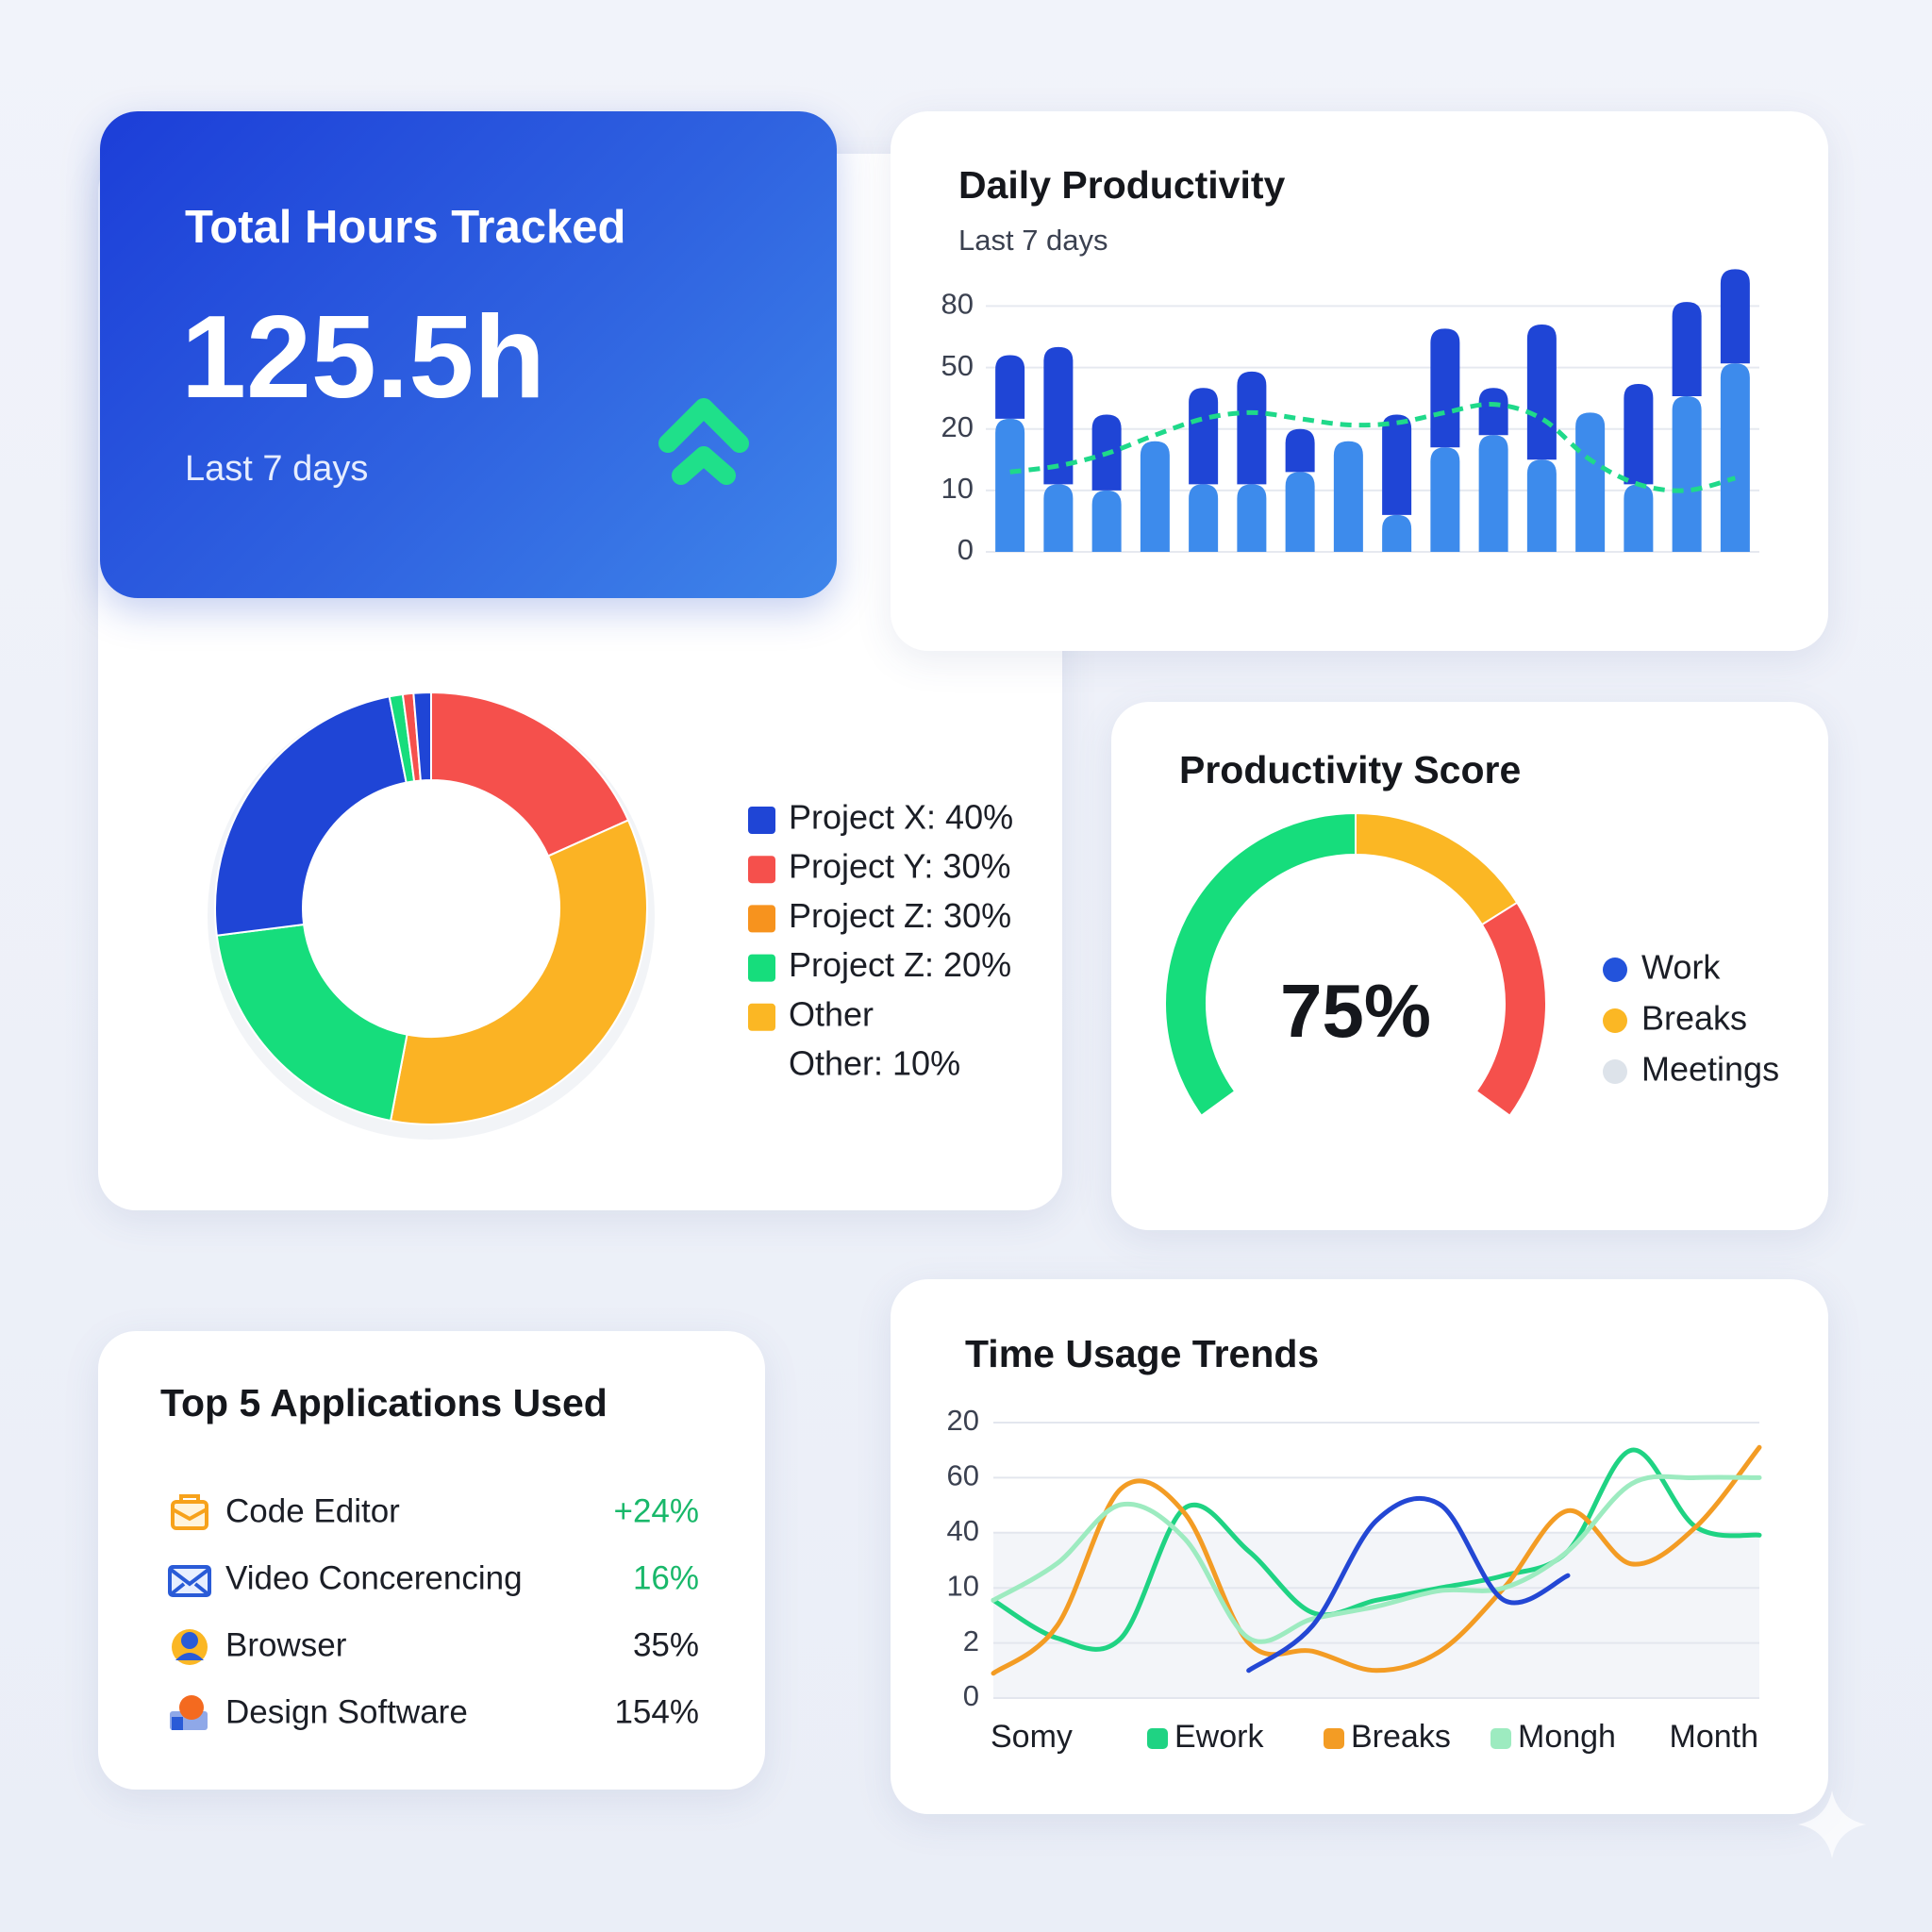  Describe the element at coordinates (656, 1711) in the screenshot. I see `app-value: 154%` at that location.